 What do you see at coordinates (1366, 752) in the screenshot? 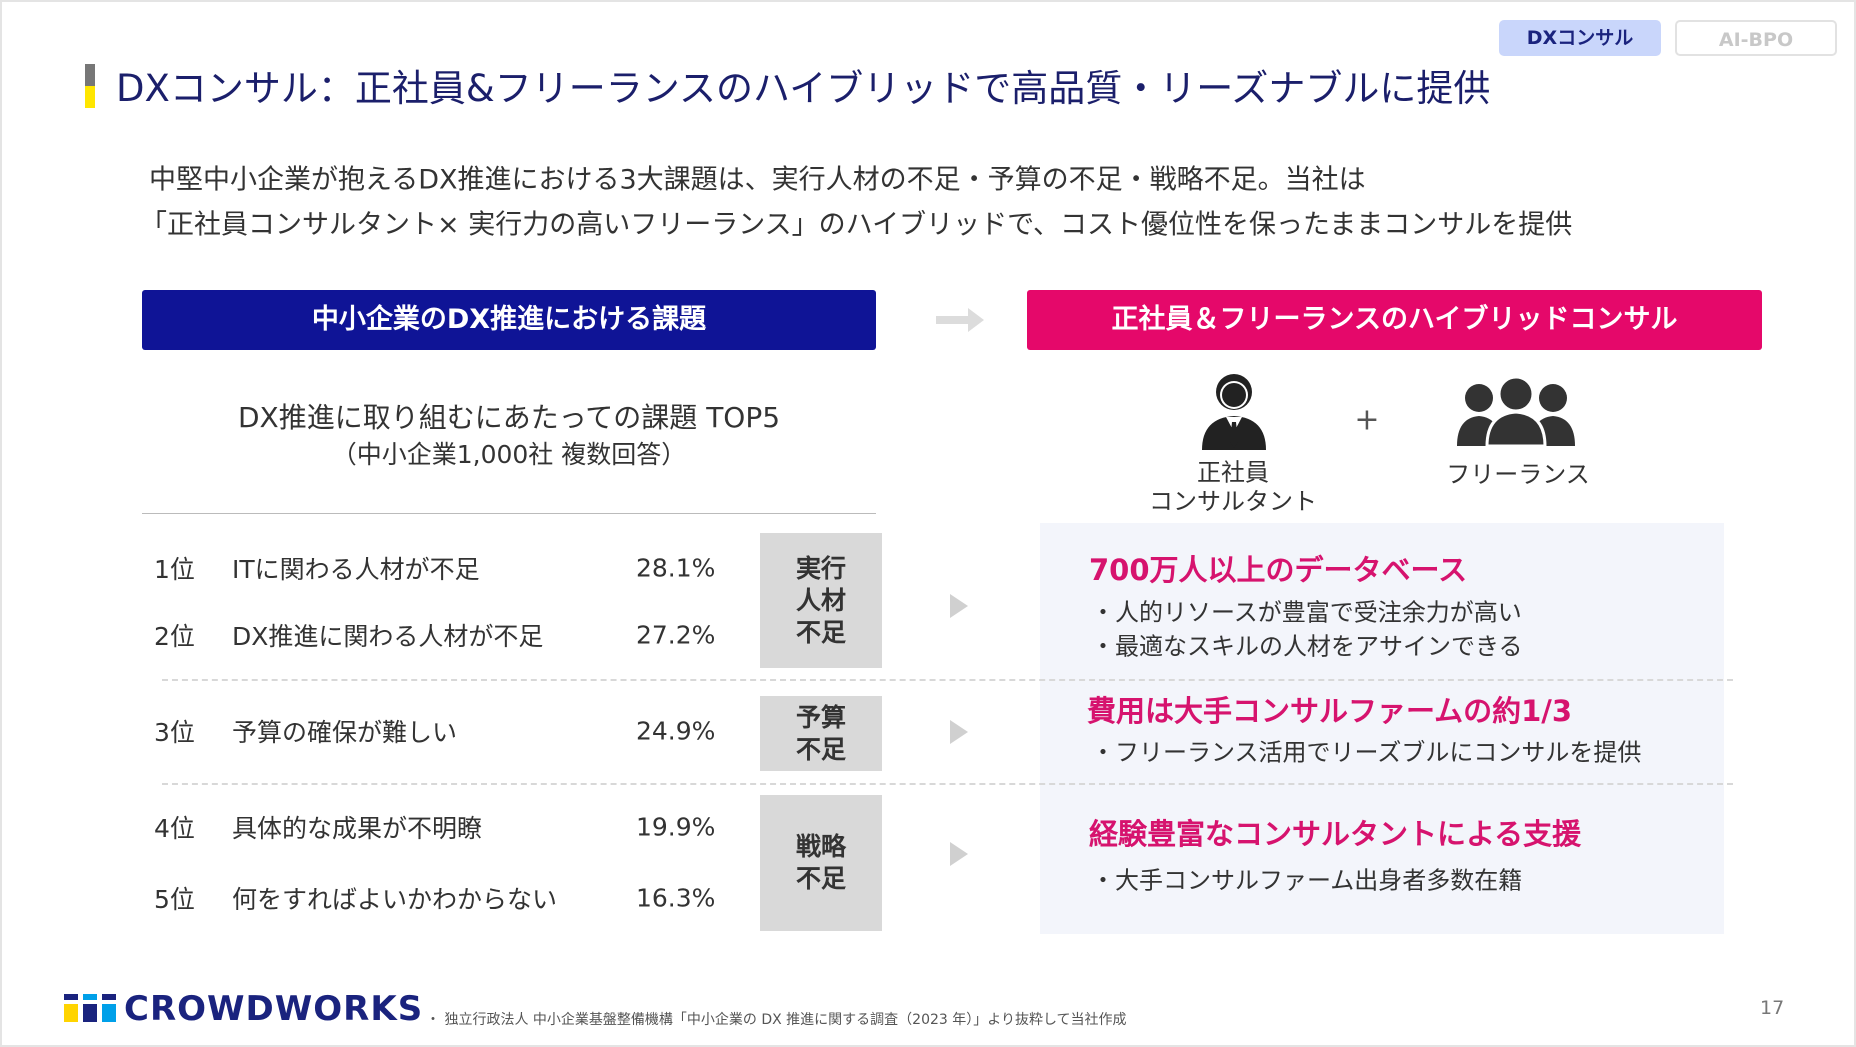
I see `benefit-bullet: ・フリーランス活用でリーズブルにコンサルを提供` at bounding box center [1366, 752].